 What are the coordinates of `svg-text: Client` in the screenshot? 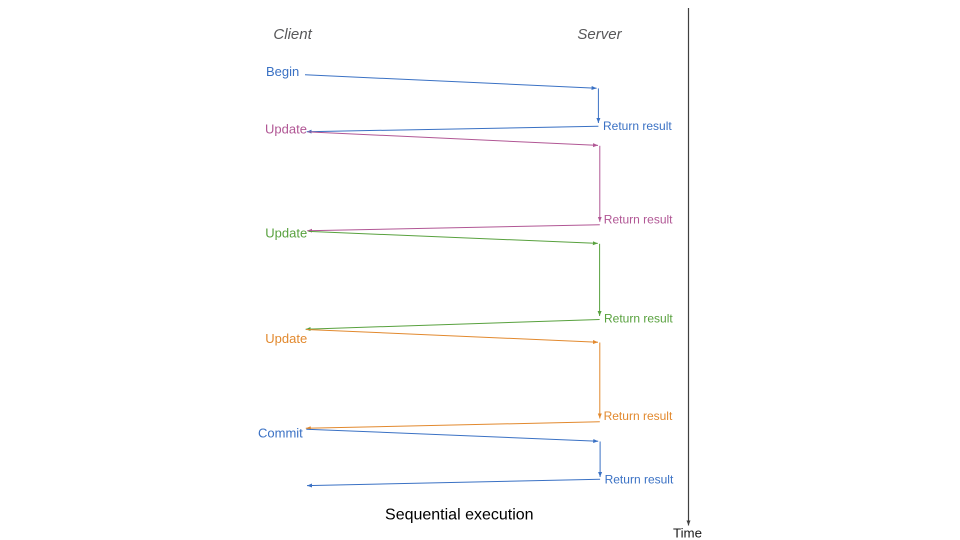 It's located at (292, 34).